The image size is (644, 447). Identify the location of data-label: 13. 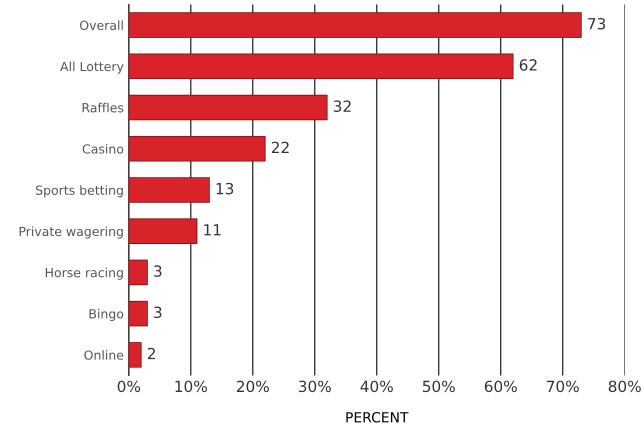
(225, 188).